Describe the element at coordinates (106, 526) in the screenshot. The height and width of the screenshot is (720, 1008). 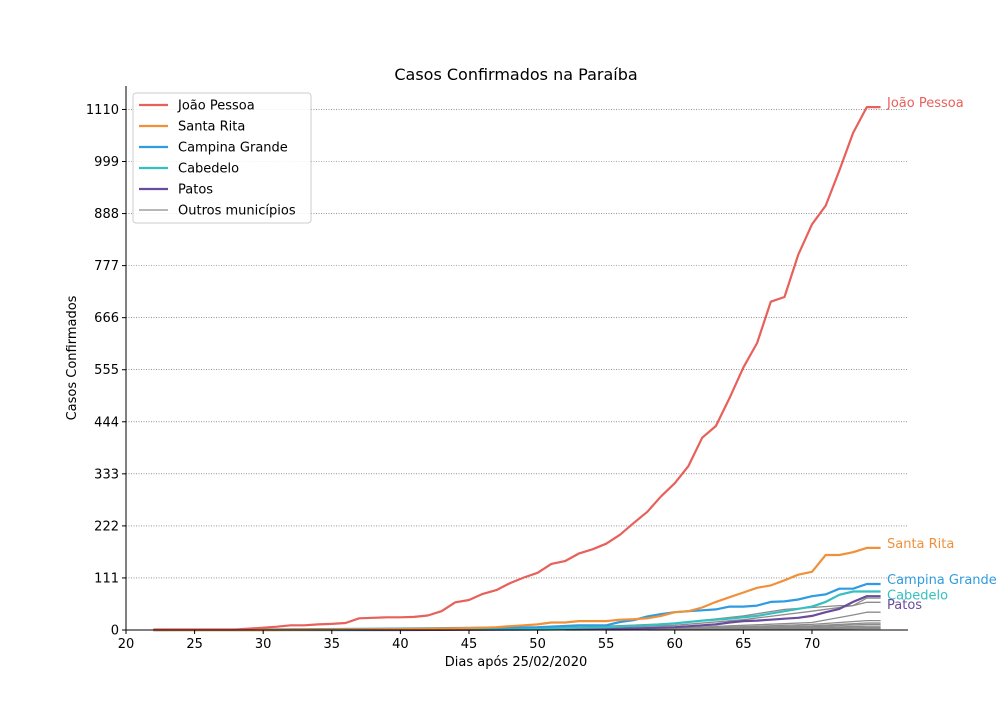
I see `y-tick-label: 222` at that location.